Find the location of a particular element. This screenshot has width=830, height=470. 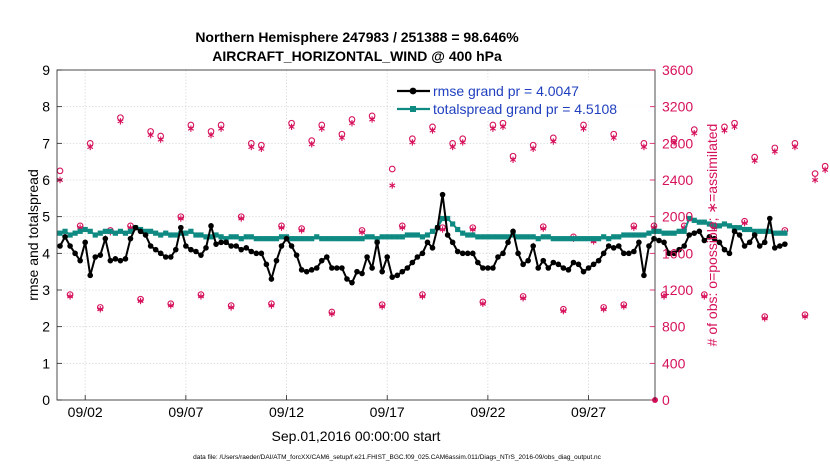

obs-possible-point is located at coordinates (815, 173).